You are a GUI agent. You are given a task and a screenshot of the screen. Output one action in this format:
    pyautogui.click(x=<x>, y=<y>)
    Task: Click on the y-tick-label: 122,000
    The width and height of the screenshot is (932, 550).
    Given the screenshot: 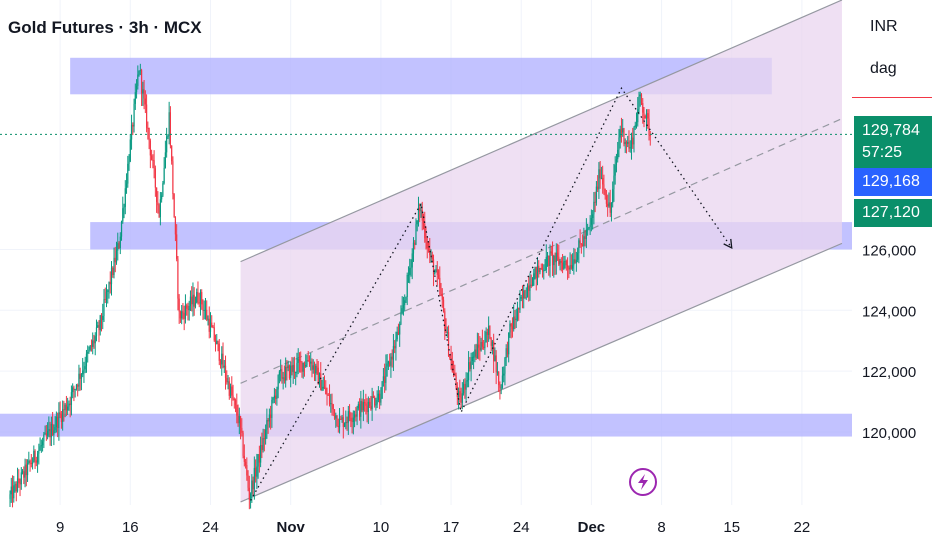 What is the action you would take?
    pyautogui.click(x=889, y=372)
    